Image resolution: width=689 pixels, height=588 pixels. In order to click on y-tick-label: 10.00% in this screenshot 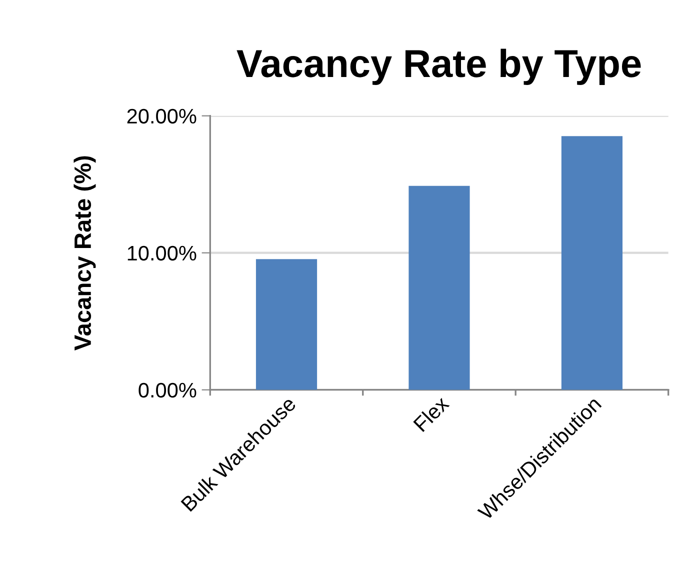, I will do `click(162, 253)`.